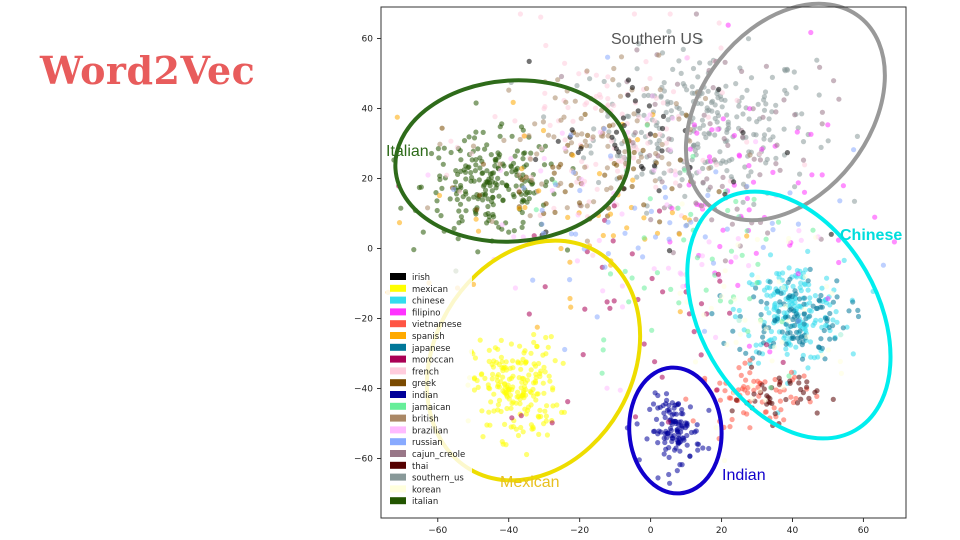 The height and width of the screenshot is (540, 960). What do you see at coordinates (508, 531) in the screenshot?
I see `x-tick-label: −40` at bounding box center [508, 531].